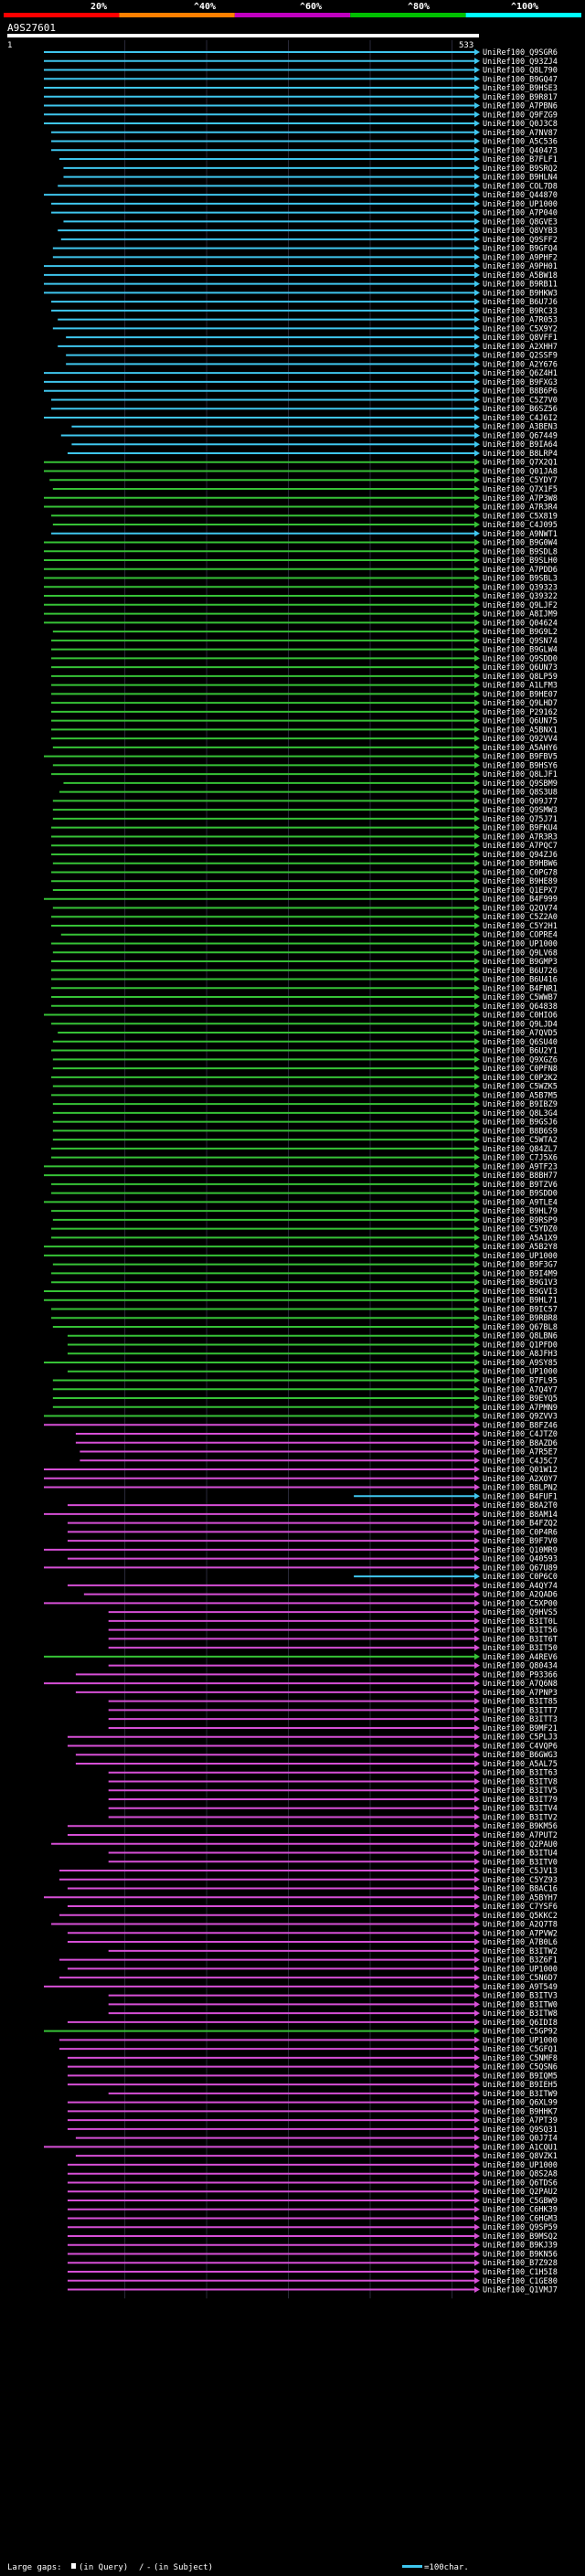  Describe the element at coordinates (520, 1443) in the screenshot. I see `hit-label: UniRef100_B8AZD6` at that location.